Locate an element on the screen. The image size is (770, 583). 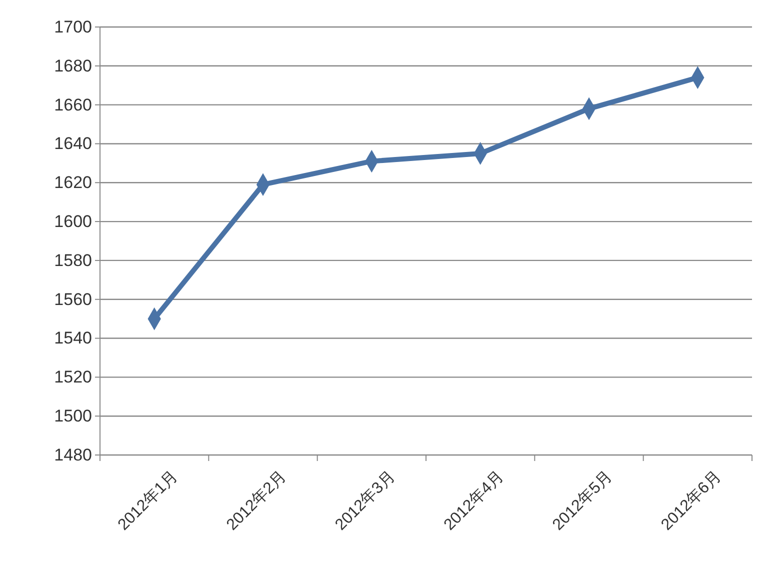
y-tick-label: 1560 is located at coordinates (73, 299).